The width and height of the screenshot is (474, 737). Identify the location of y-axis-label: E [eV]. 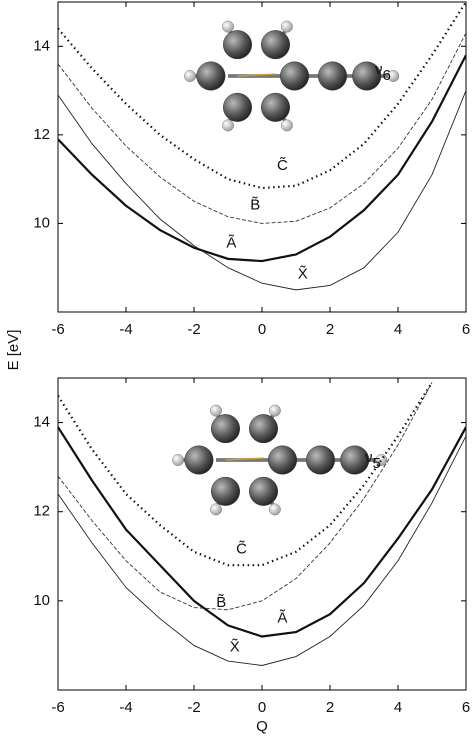
(13, 350).